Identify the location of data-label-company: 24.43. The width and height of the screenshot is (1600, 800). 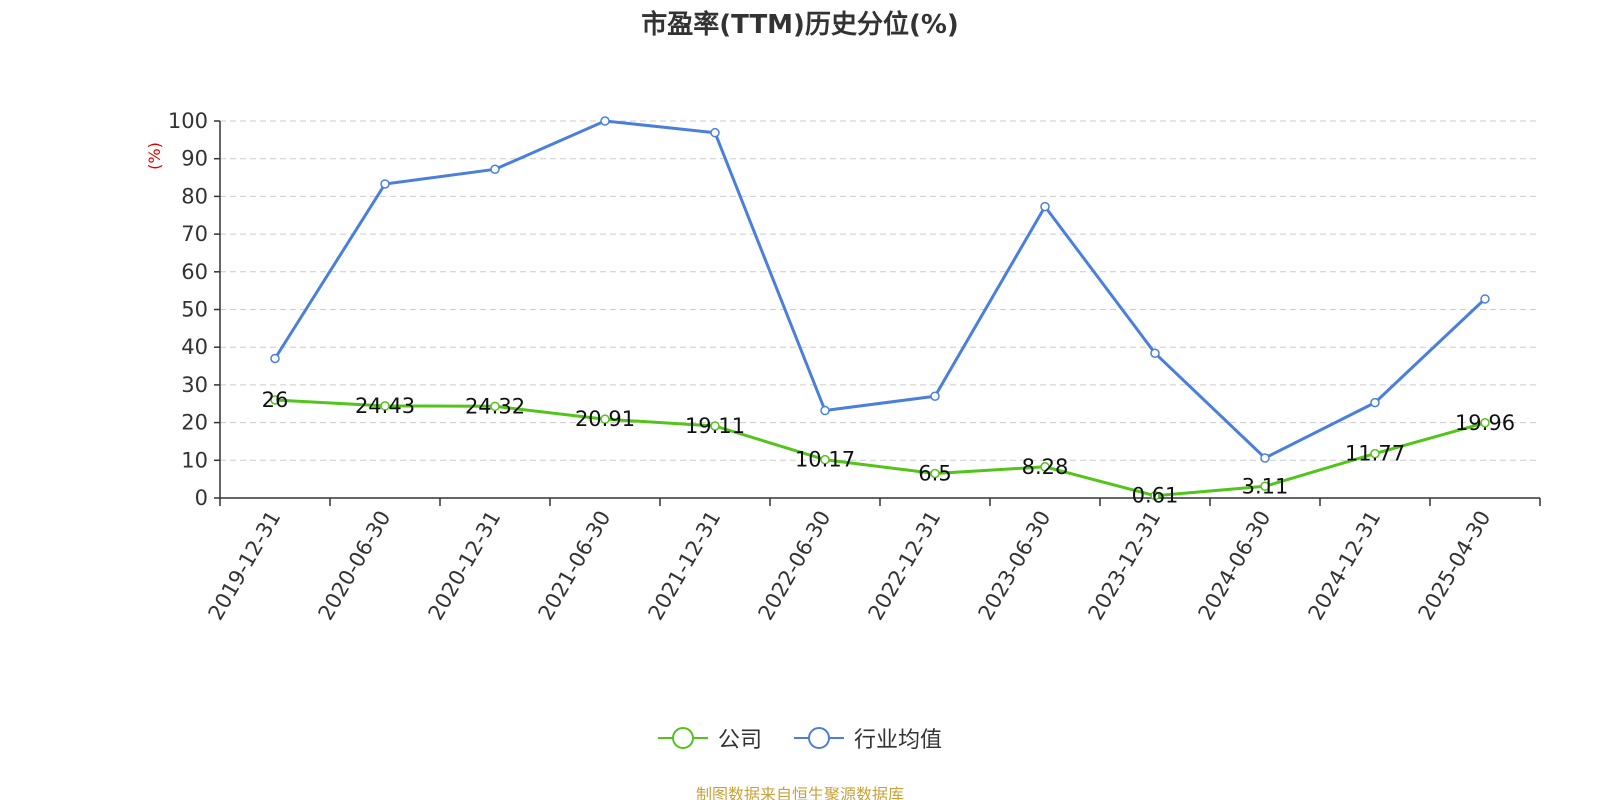
(385, 406).